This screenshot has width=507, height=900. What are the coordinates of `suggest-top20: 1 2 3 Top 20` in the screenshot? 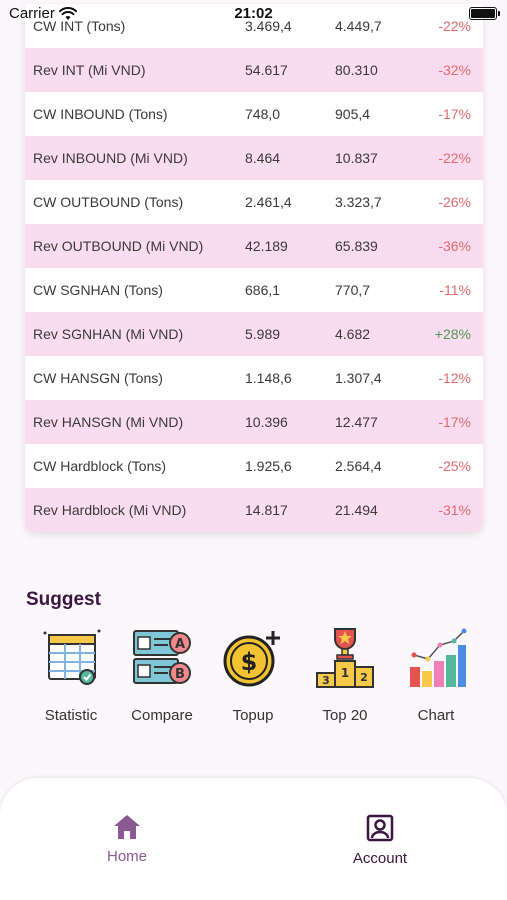 It's located at (345, 675).